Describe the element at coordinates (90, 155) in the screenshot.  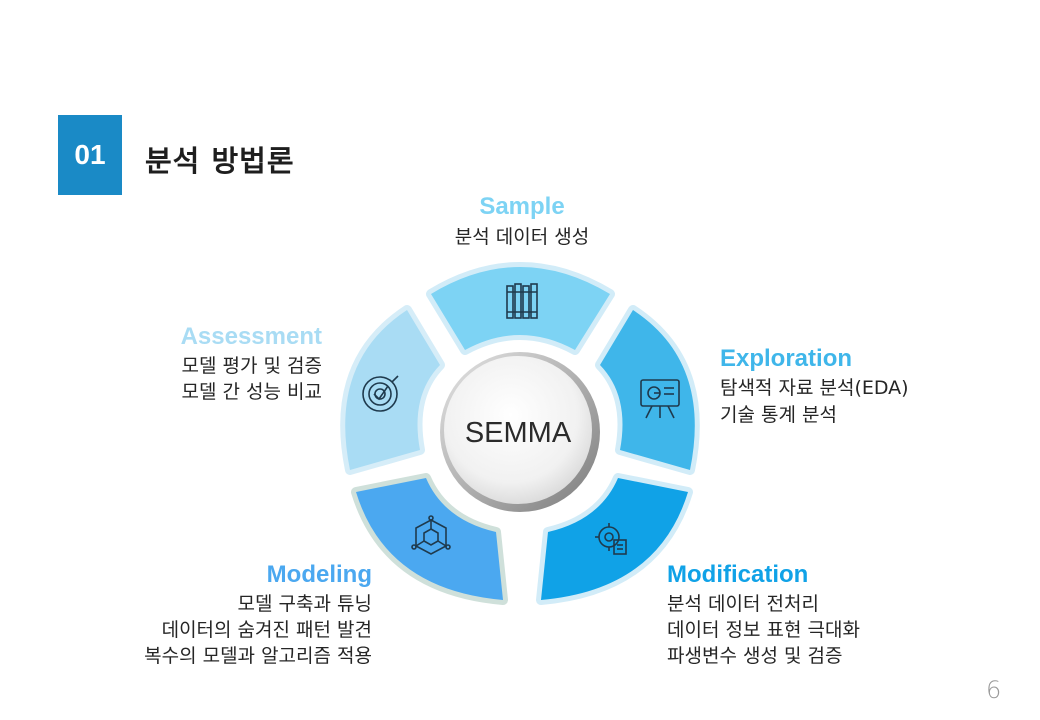
I see `section-number-badge: 01` at that location.